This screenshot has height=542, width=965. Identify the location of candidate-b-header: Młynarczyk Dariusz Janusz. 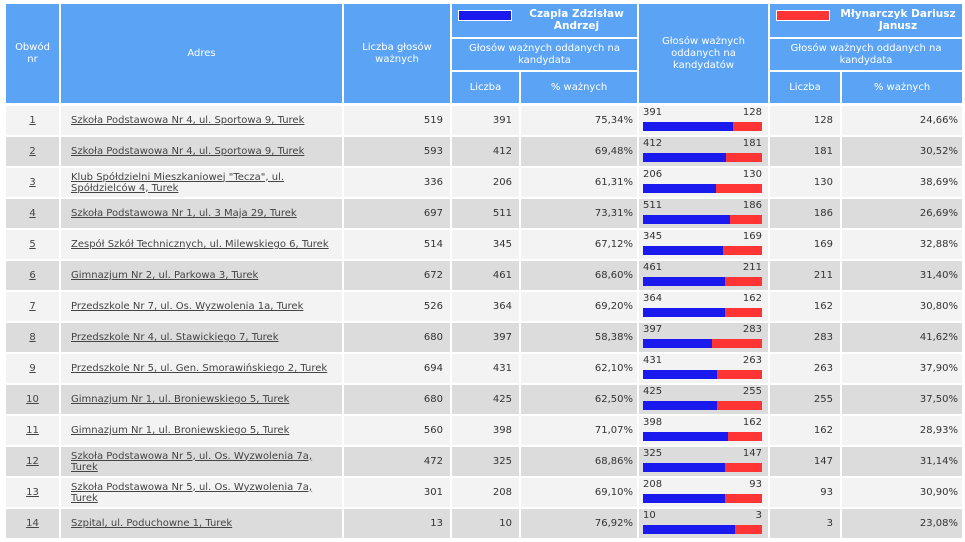
(866, 20).